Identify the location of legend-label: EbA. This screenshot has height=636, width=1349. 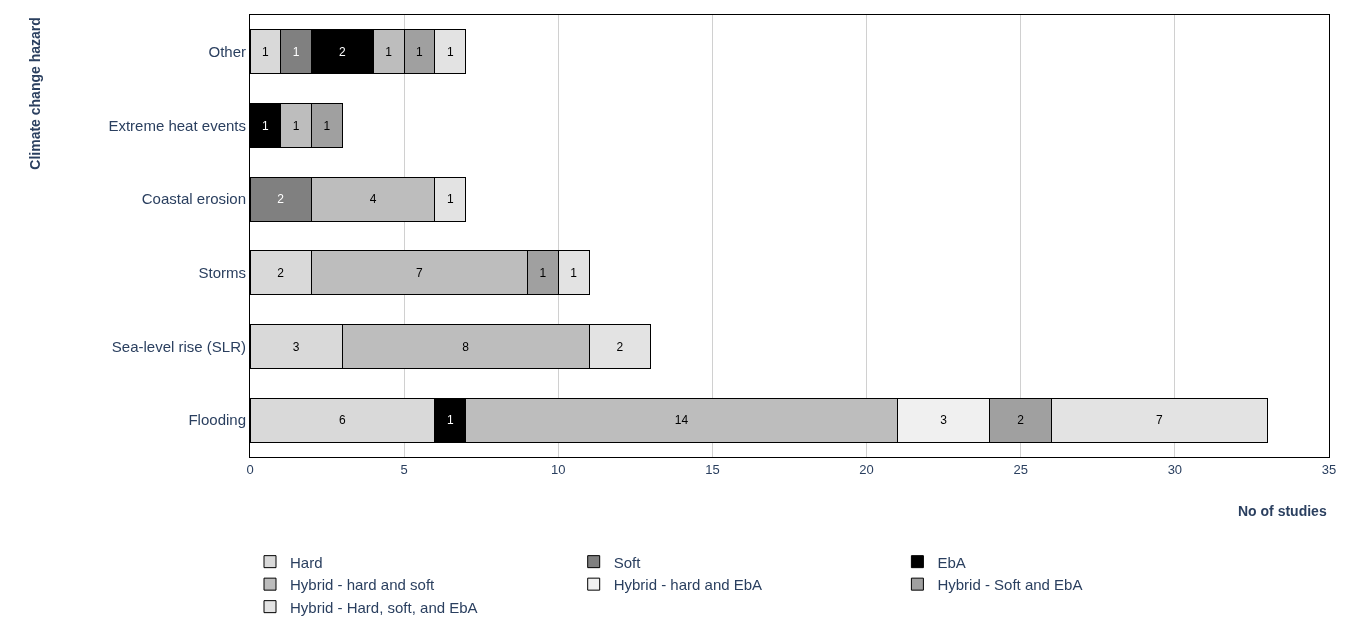
(951, 562).